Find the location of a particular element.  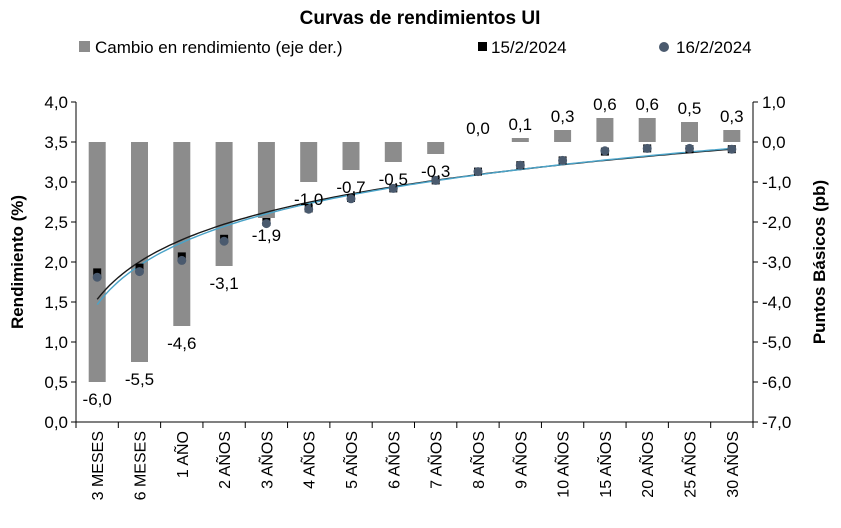

bar-label-5: -1,0 is located at coordinates (308, 199).